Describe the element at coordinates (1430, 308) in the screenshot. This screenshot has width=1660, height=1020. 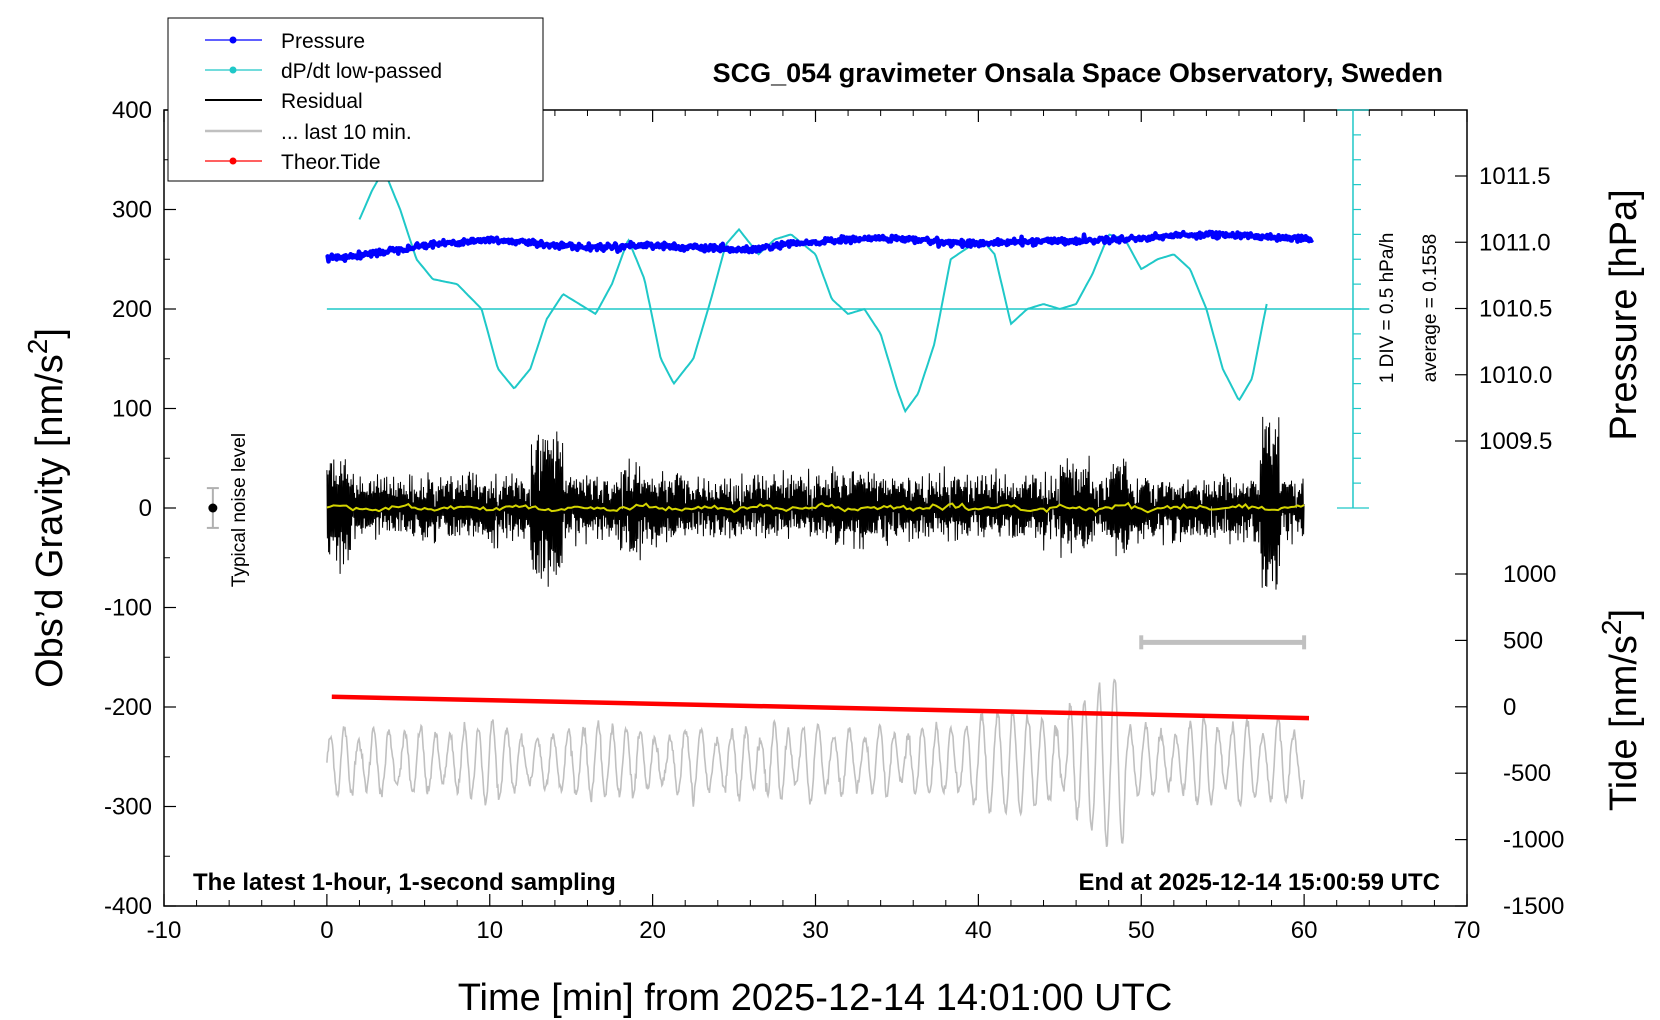
I see `dpdt-average-label: average = 0.1558` at that location.